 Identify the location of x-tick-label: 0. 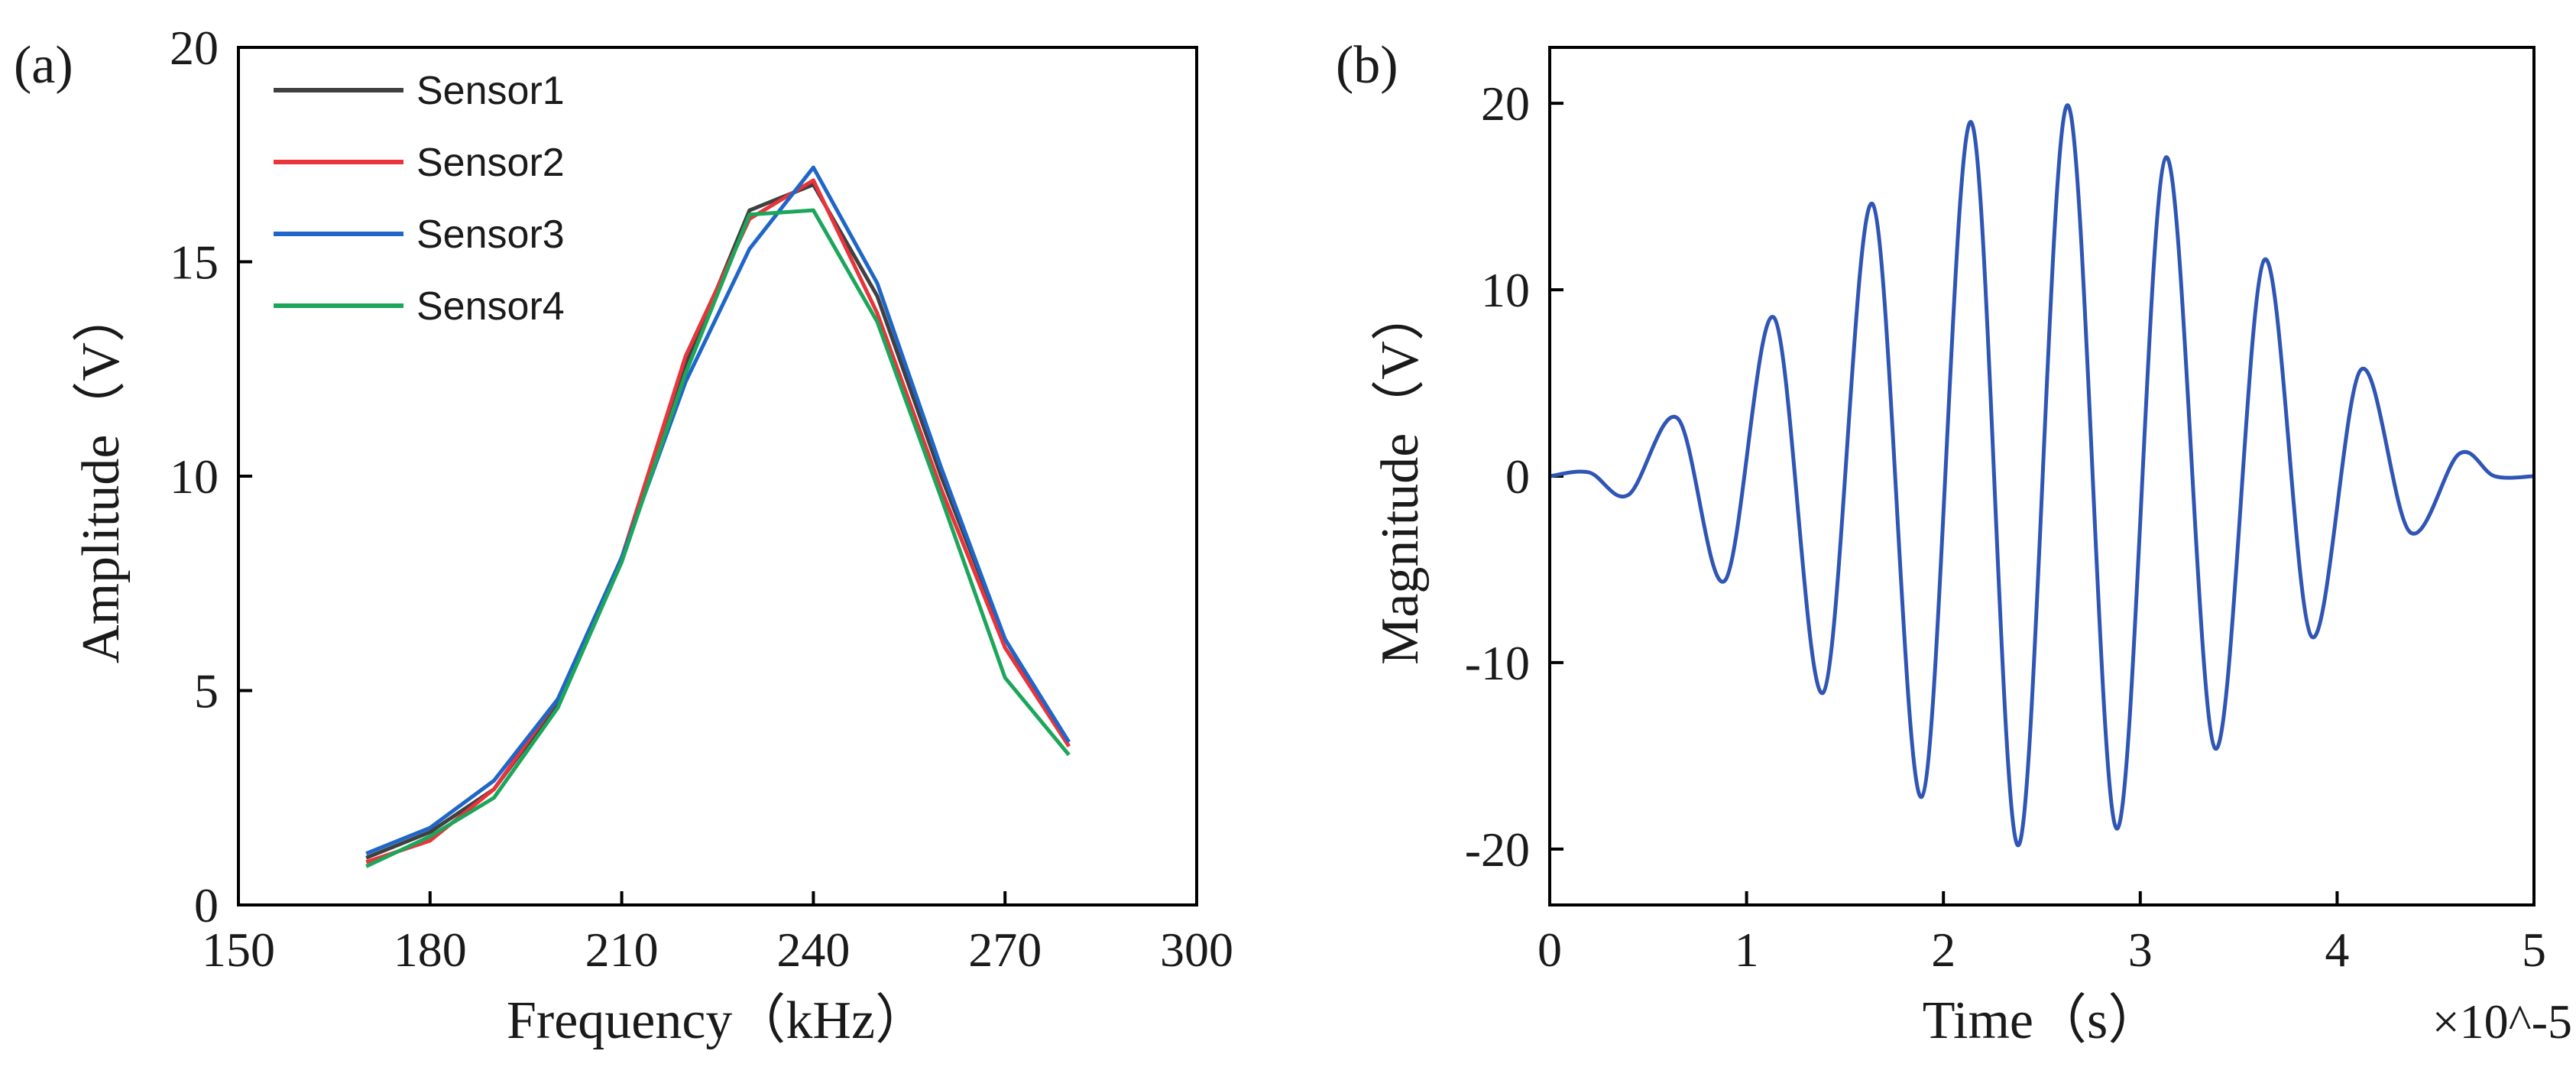
(1550, 950).